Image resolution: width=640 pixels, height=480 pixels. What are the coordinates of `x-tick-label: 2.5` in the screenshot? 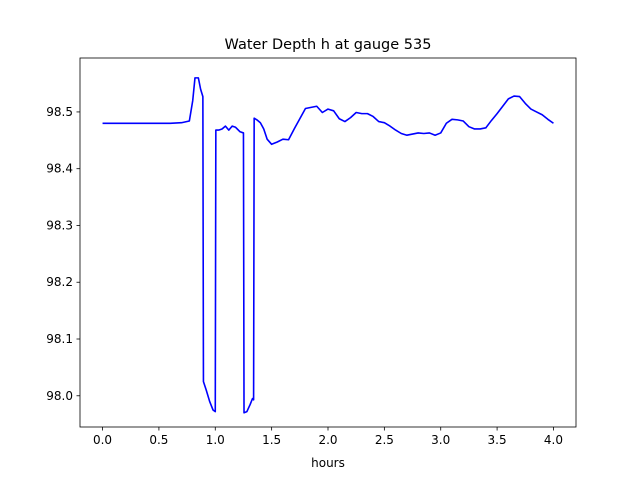 It's located at (384, 440).